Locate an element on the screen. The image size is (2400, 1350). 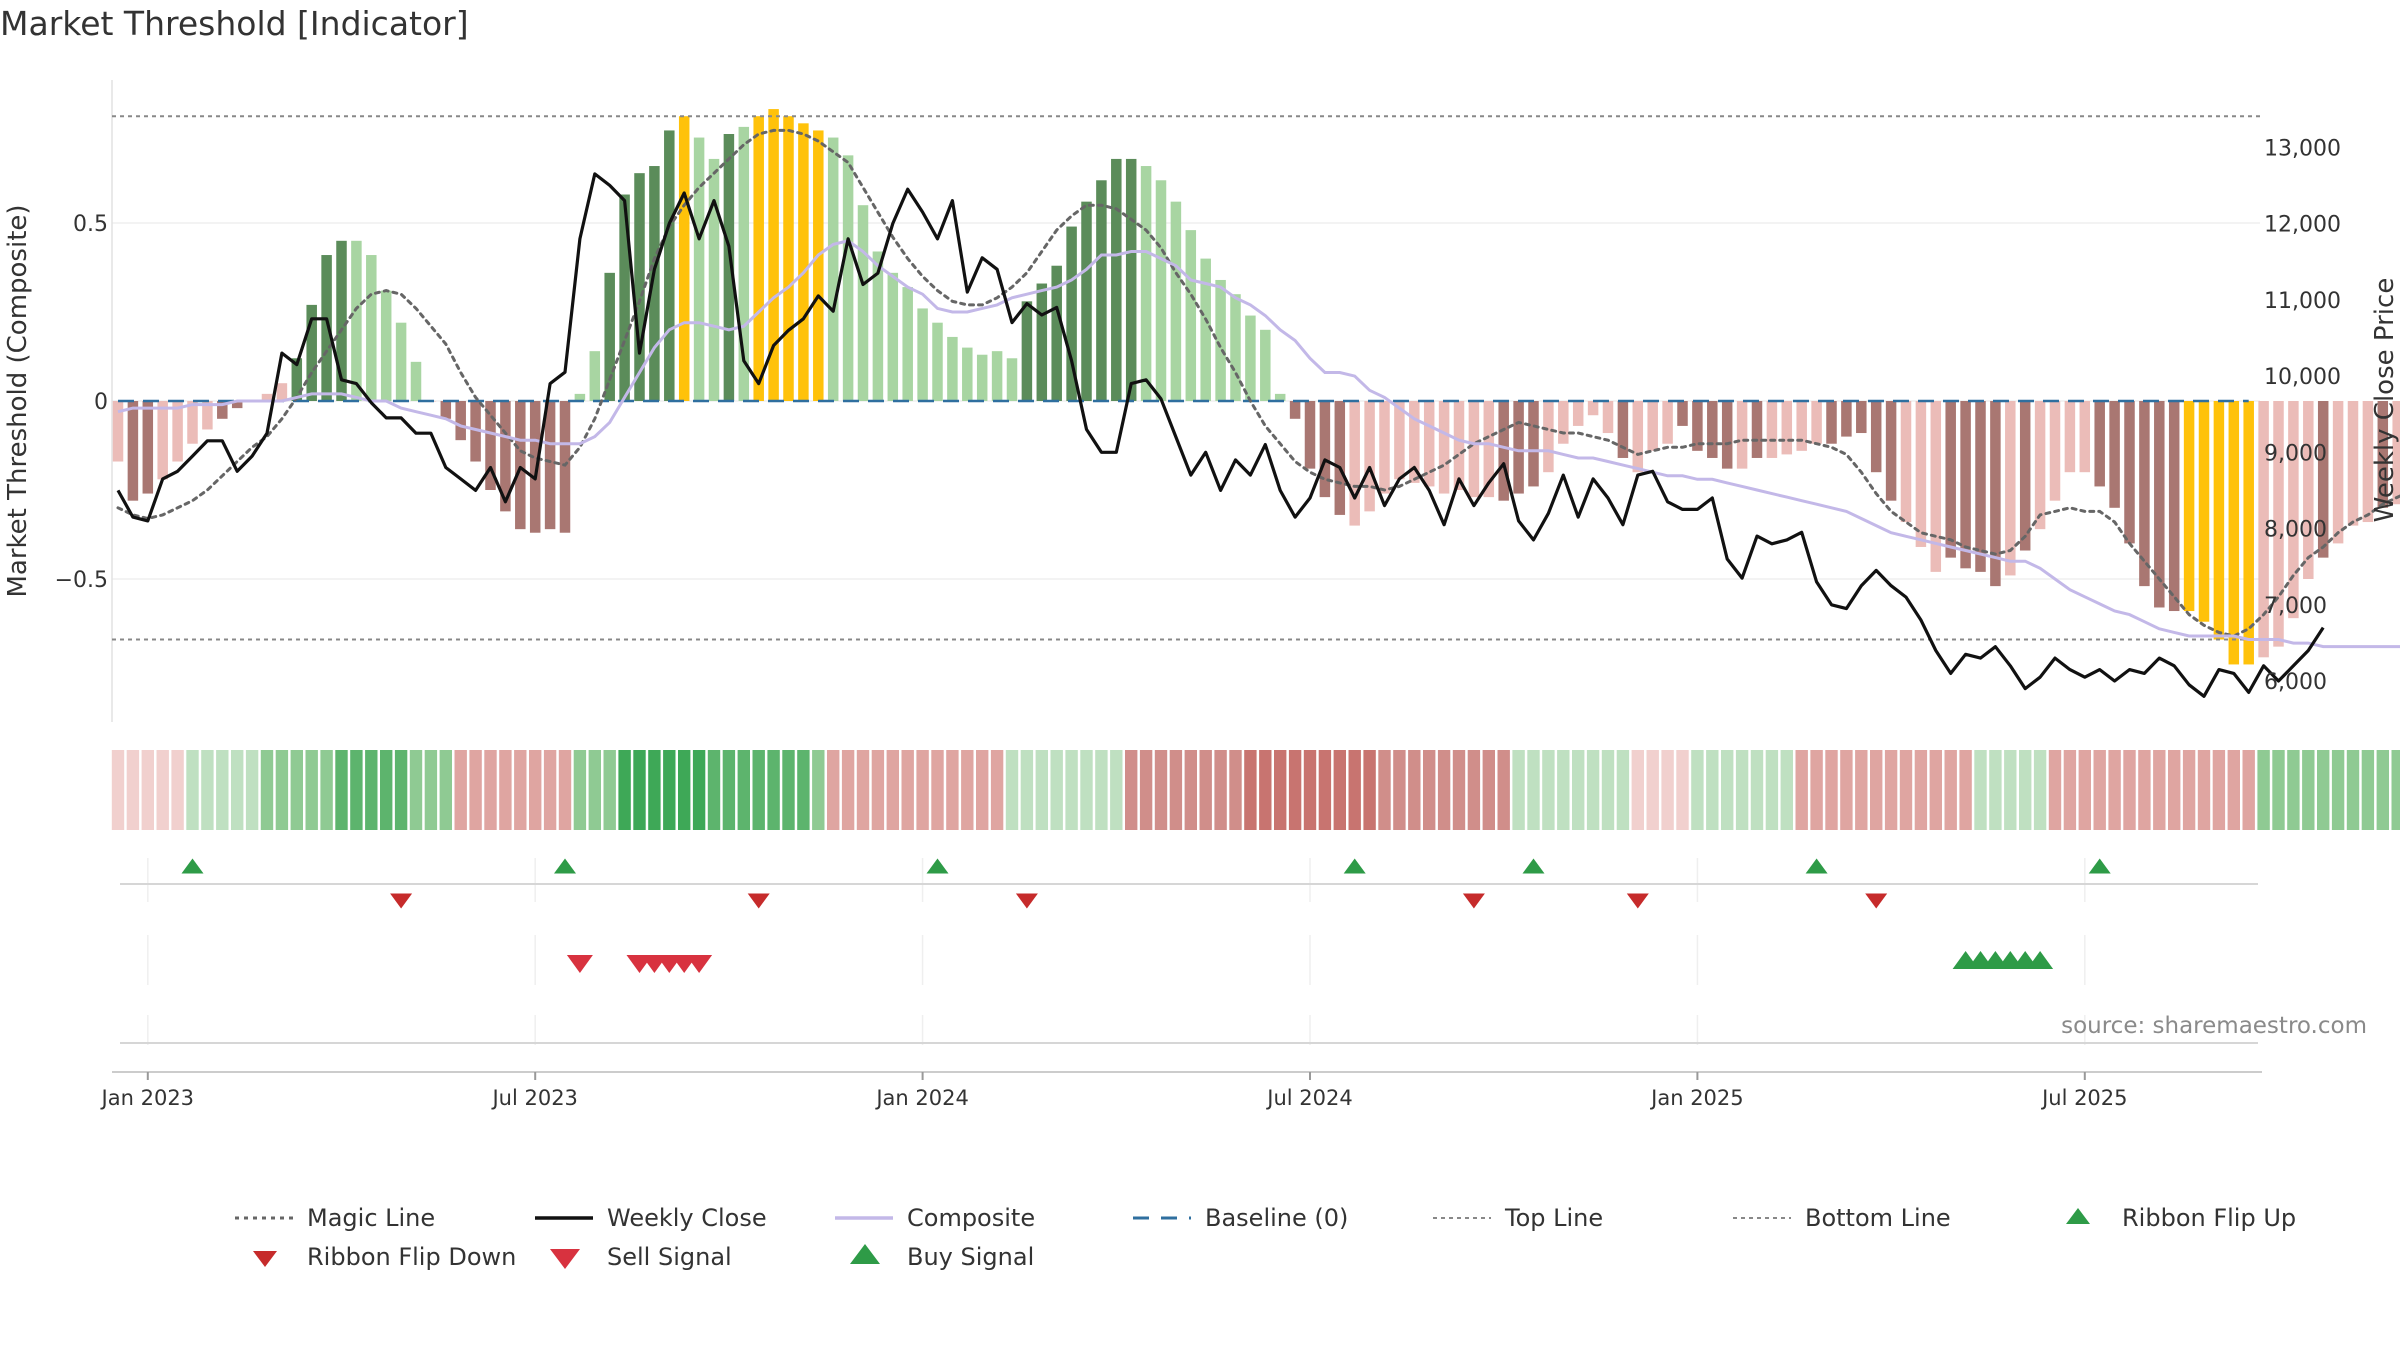
ribbon-strip is located at coordinates (1255, 790).